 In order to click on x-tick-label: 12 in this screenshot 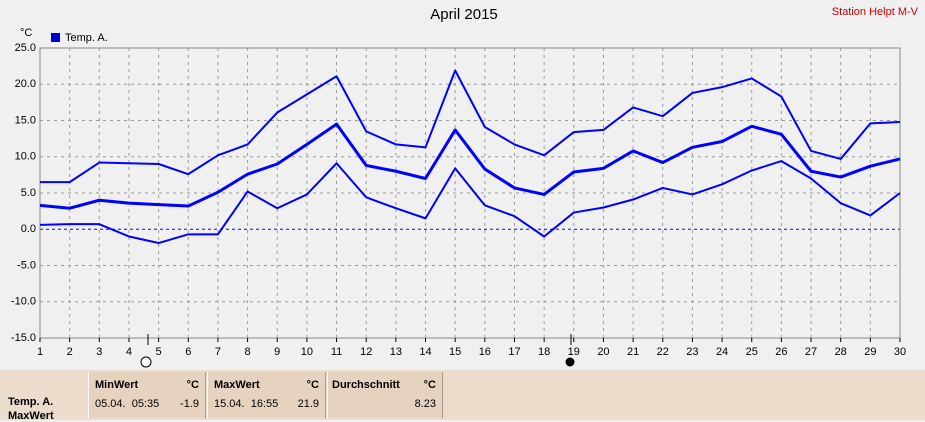, I will do `click(366, 352)`.